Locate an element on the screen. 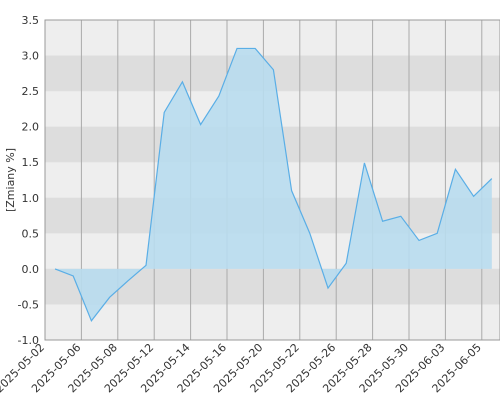  y-tick-label: 2.0 is located at coordinates (31, 127).